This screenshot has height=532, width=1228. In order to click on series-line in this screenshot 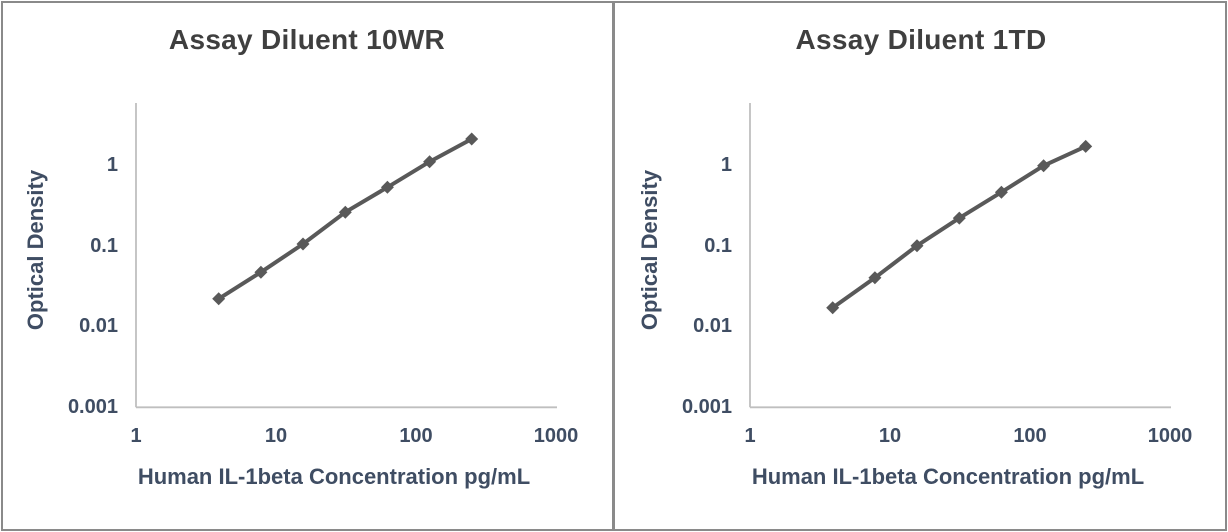, I will do `click(959, 227)`.